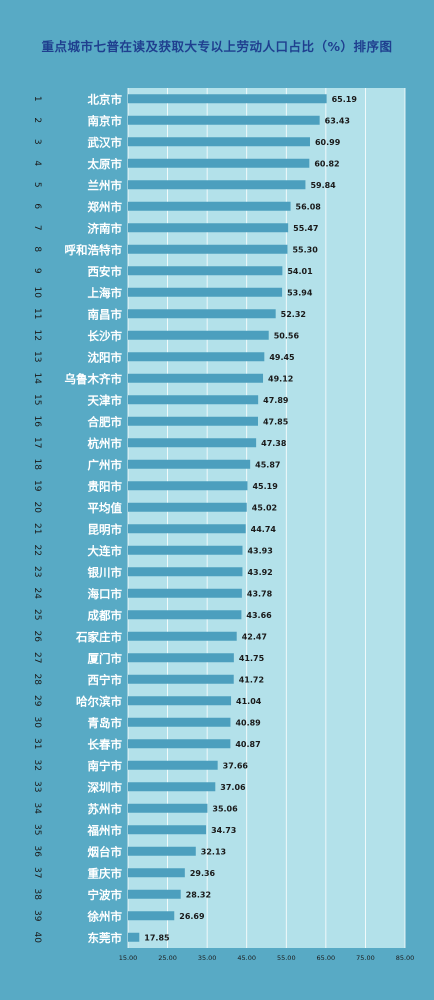 This screenshot has height=1000, width=434. Describe the element at coordinates (37, 356) in the screenshot. I see `rank-label: 13` at that location.